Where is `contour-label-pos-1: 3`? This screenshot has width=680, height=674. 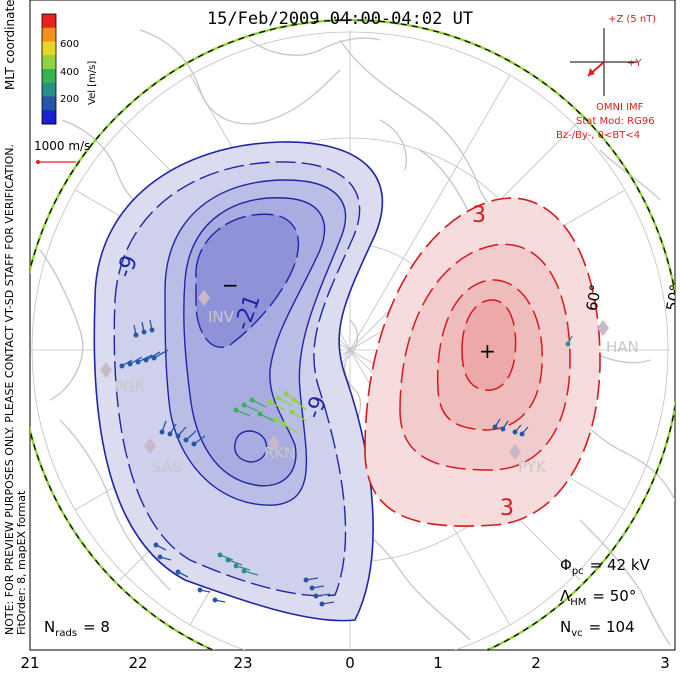
contour-label-pos-1: 3 is located at coordinates (479, 215).